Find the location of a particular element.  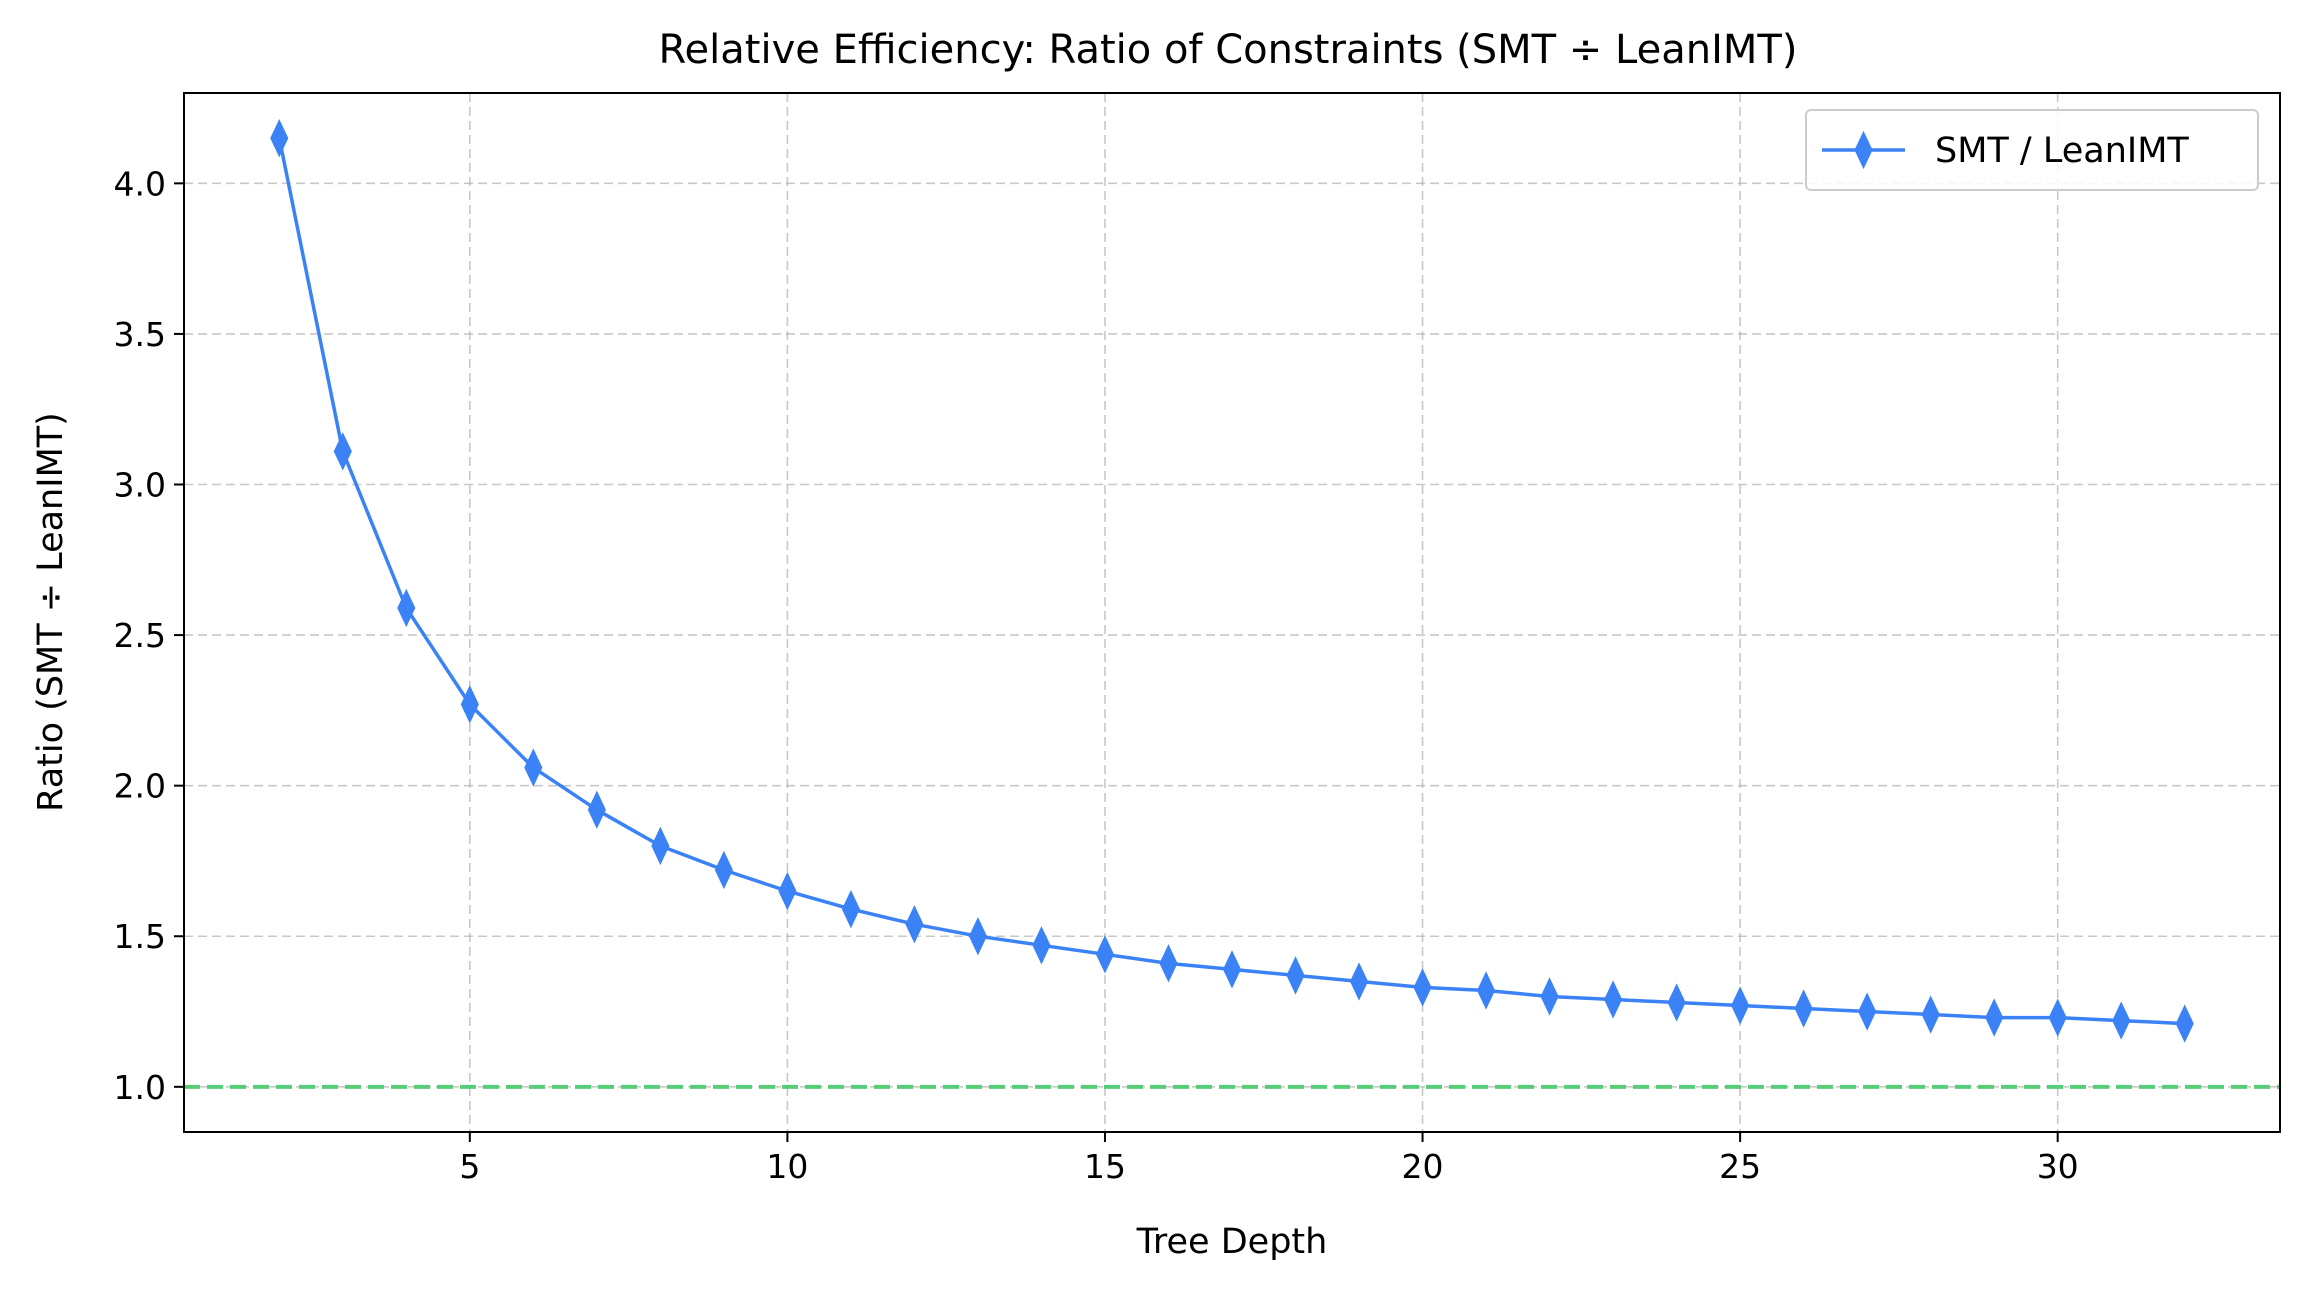

x-tick-label: 10 is located at coordinates (787, 1166).